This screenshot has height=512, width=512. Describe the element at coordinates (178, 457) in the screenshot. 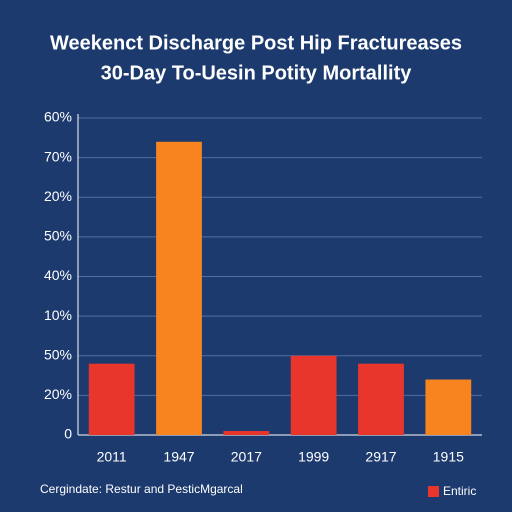

I see `x-tick-label: 1947` at that location.